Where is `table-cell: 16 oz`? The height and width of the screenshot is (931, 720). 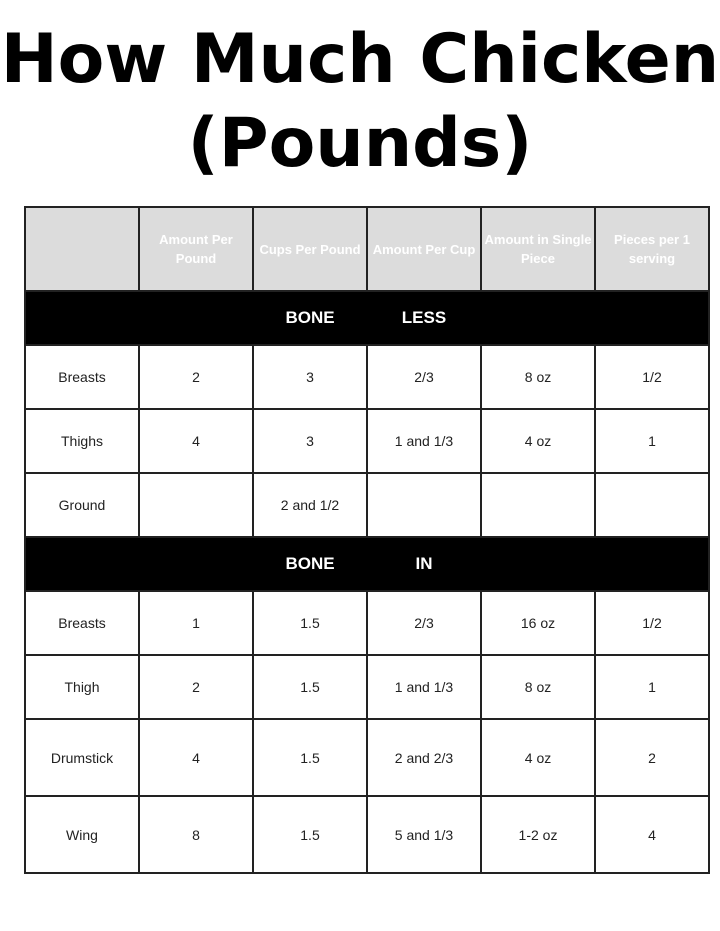 table-cell: 16 oz is located at coordinates (538, 623).